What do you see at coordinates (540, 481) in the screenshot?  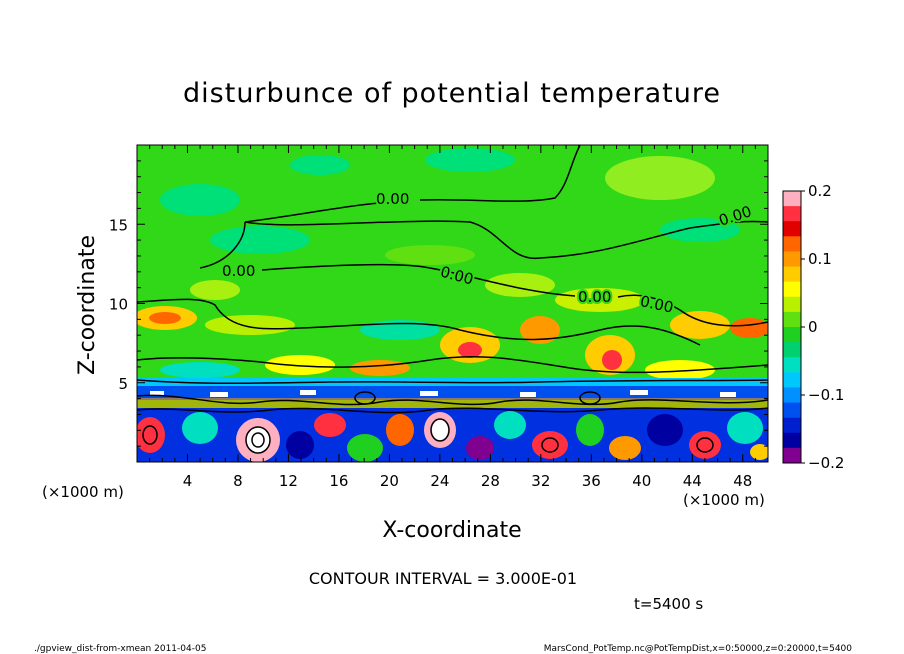 I see `x-tick-label: 32` at bounding box center [540, 481].